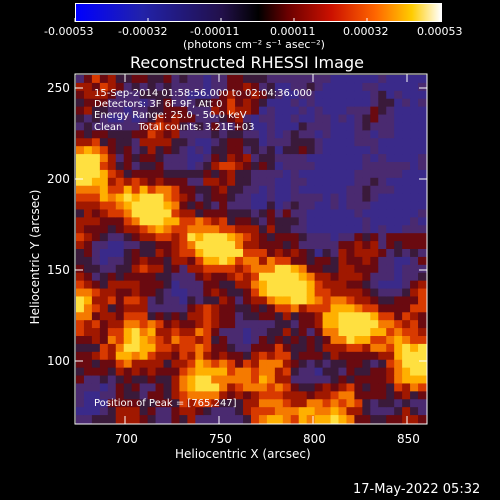 This screenshot has height=500, width=500. Describe the element at coordinates (243, 454) in the screenshot. I see `x-axis-label: Heliocentric X (arcsec)` at that location.